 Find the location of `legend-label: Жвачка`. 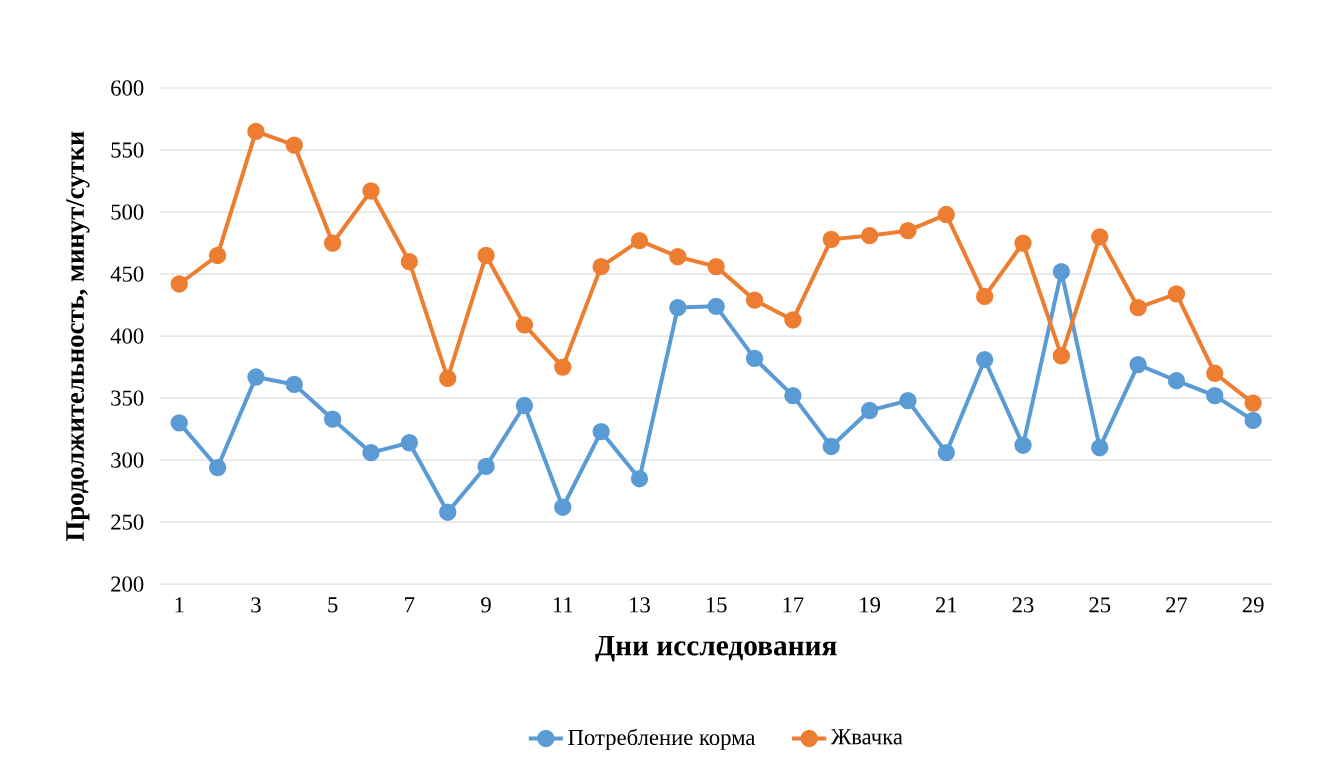

legend-label: Жвачка is located at coordinates (866, 737).